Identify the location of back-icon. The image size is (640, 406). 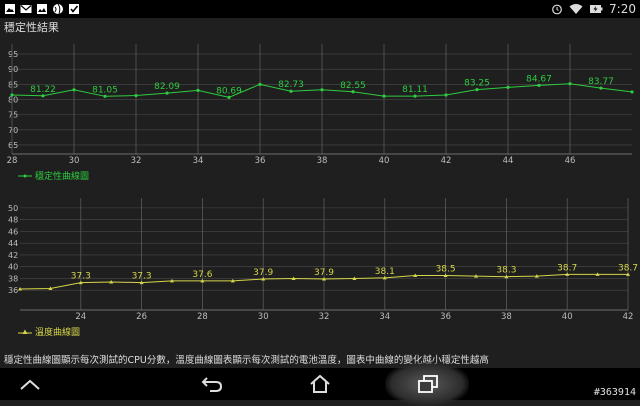
(212, 384).